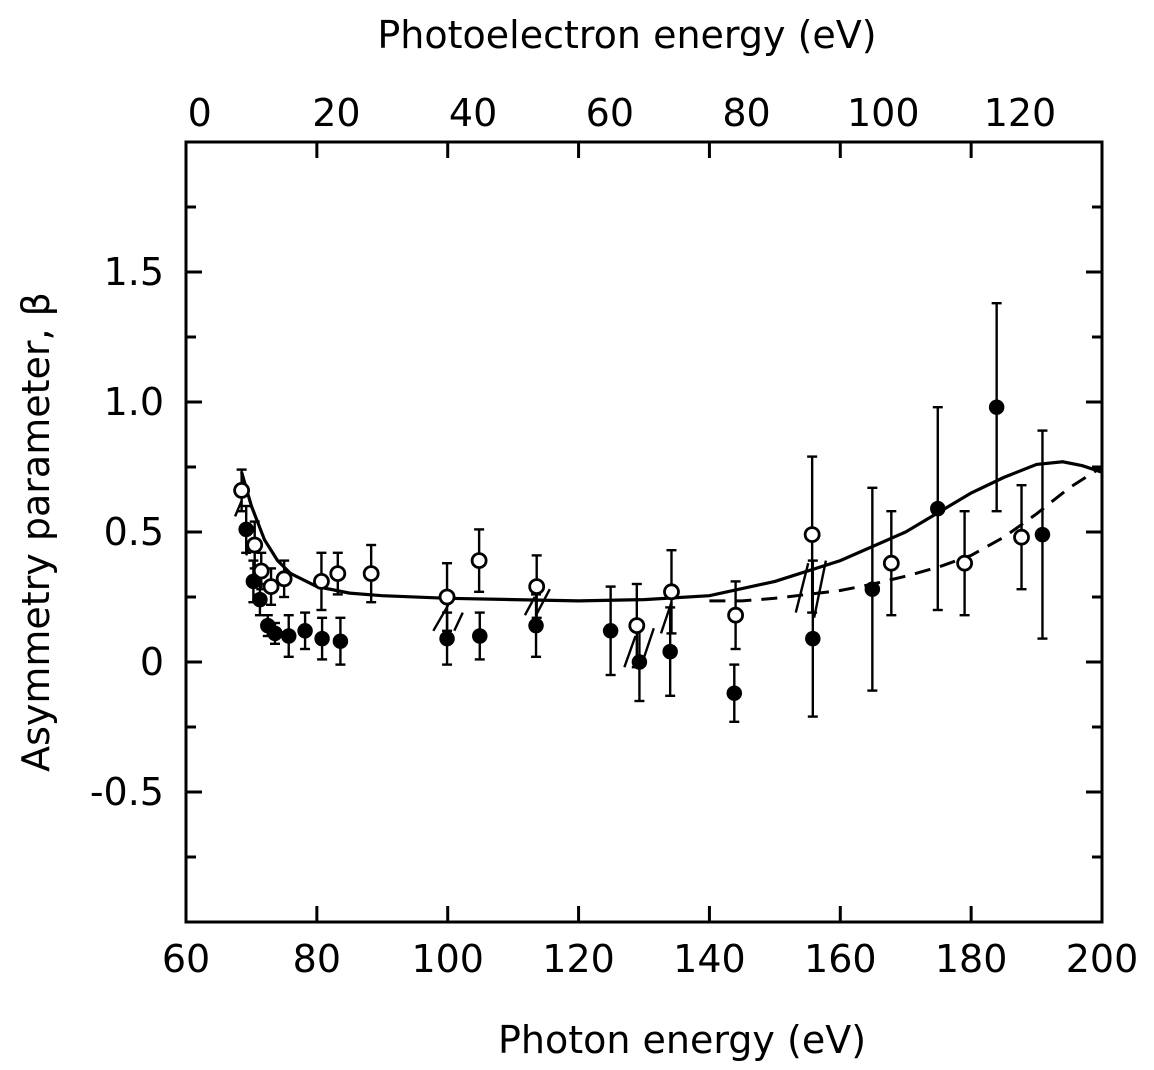 The image size is (1154, 1070). What do you see at coordinates (709, 959) in the screenshot?
I see `x-tick-label: 140` at bounding box center [709, 959].